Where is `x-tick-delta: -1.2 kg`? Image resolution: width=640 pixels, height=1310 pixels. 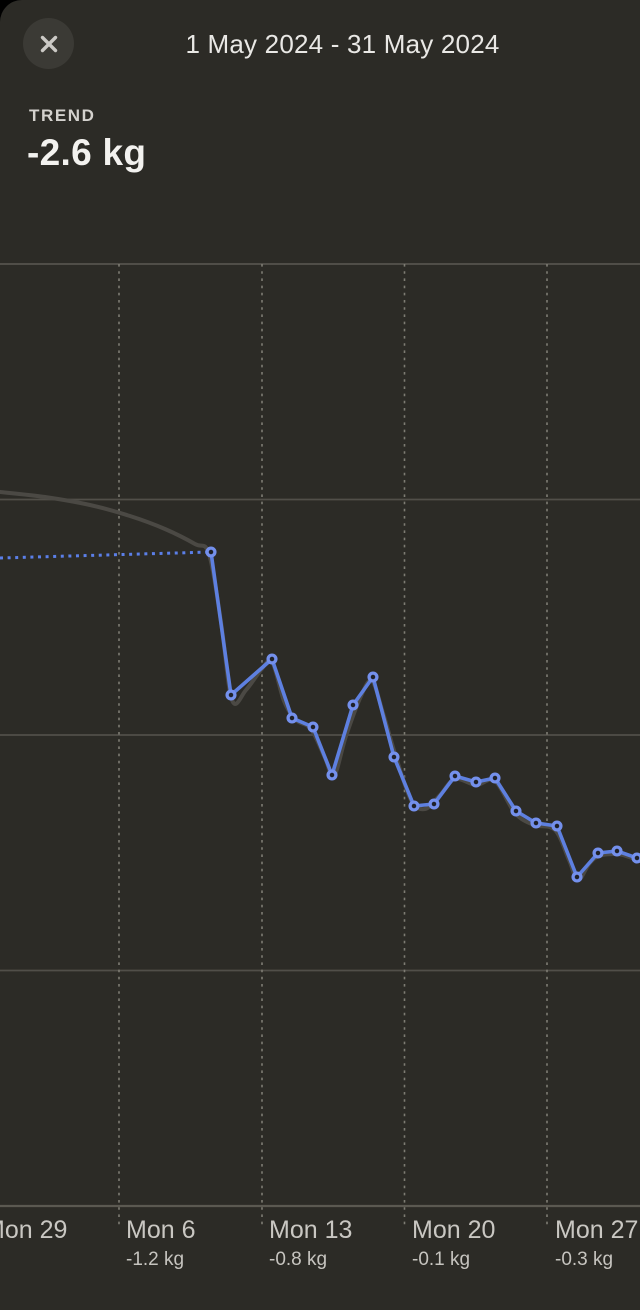 x-tick-delta: -1.2 kg is located at coordinates (155, 1259).